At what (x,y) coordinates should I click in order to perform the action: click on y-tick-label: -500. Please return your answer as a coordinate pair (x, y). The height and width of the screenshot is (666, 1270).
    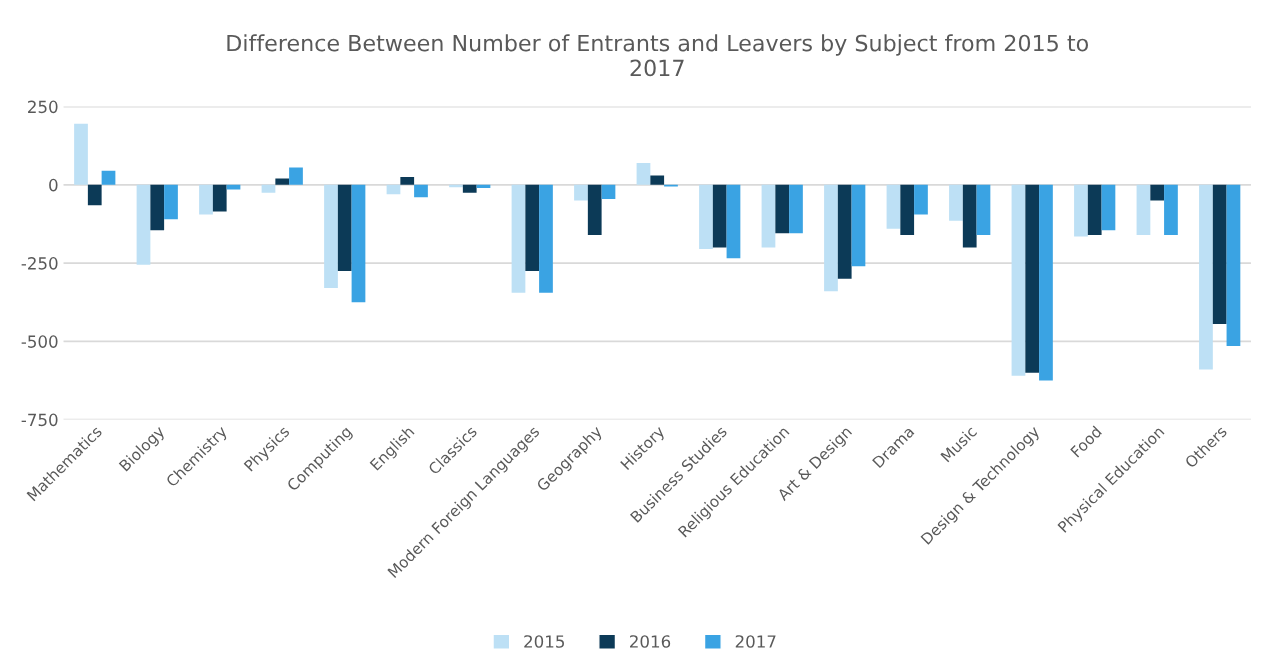
    Looking at the image, I should click on (39, 341).